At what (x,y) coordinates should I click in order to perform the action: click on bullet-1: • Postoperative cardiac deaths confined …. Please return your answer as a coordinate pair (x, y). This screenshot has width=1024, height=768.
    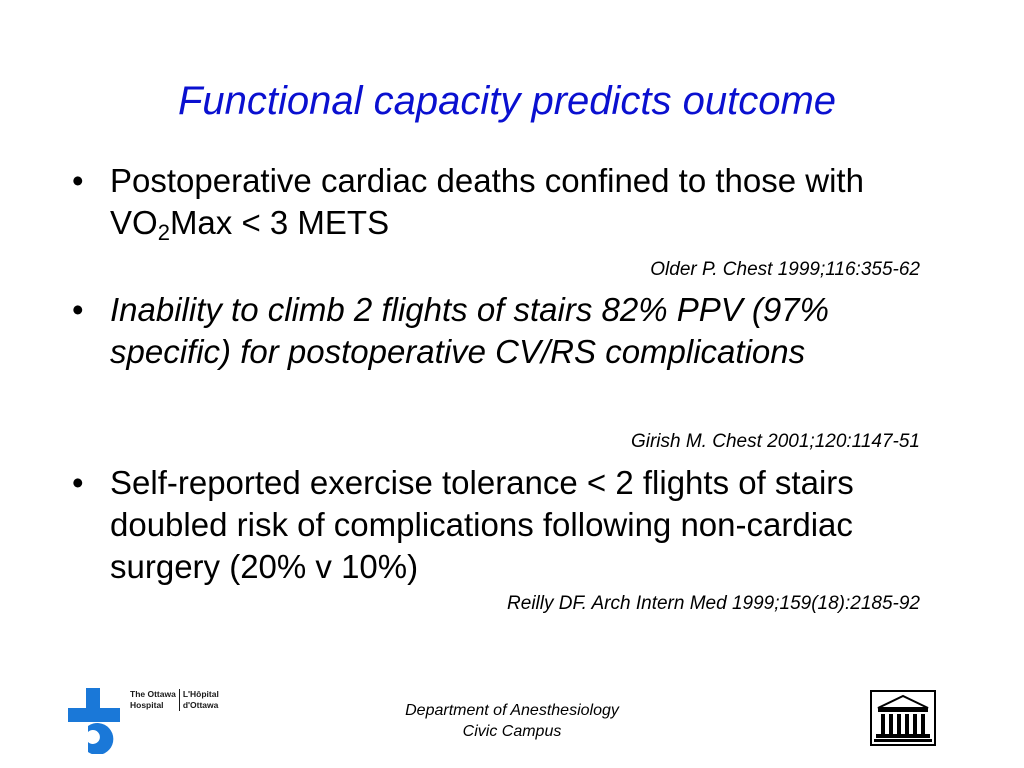
    Looking at the image, I should click on (492, 202).